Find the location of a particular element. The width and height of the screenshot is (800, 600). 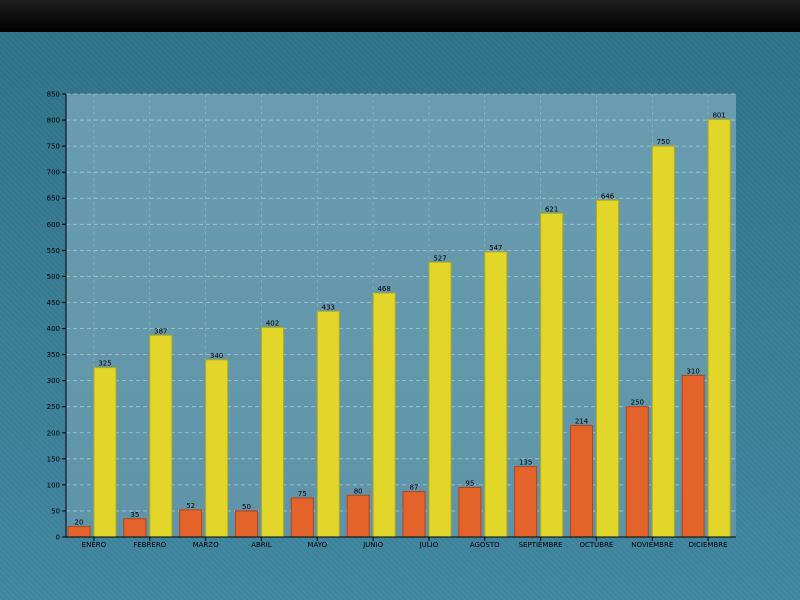

x-tick-label: ENERO is located at coordinates (94, 545).